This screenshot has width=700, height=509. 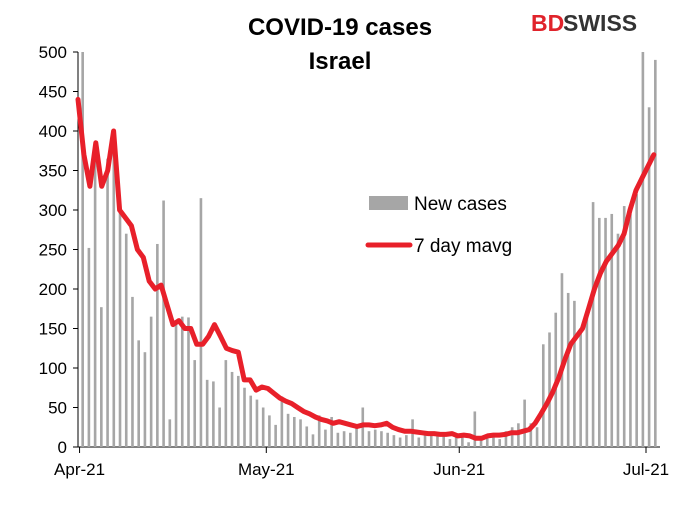 What do you see at coordinates (340, 61) in the screenshot?
I see `chart-subtitle: Israel` at bounding box center [340, 61].